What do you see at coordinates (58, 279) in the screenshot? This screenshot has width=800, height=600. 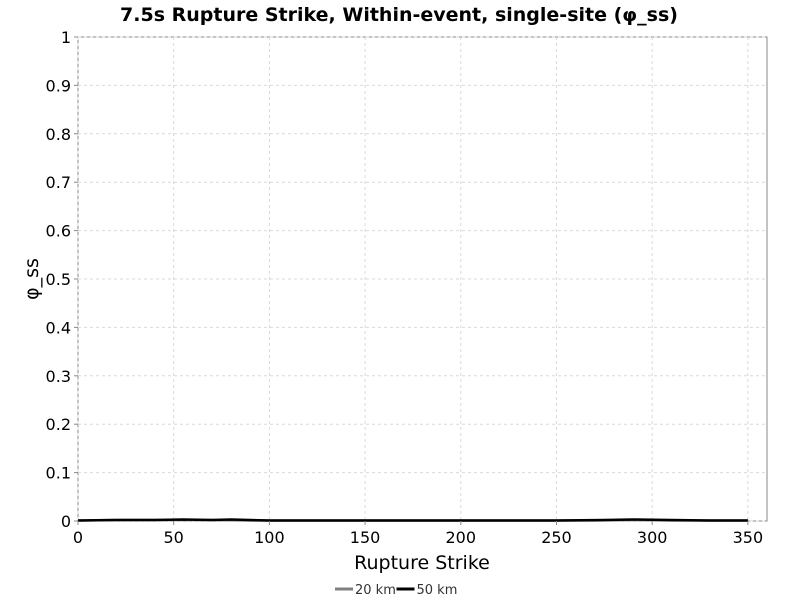 I see `y-tick-label: 0.5` at bounding box center [58, 279].